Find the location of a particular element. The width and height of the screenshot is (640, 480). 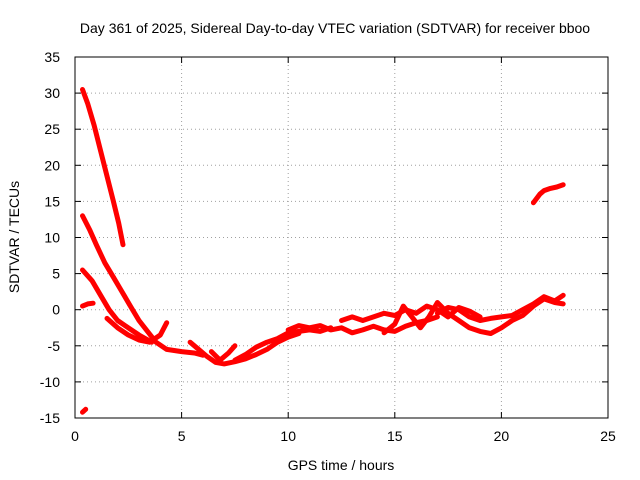

y-axis-label: SDTVAR / TECUs is located at coordinates (14, 237).